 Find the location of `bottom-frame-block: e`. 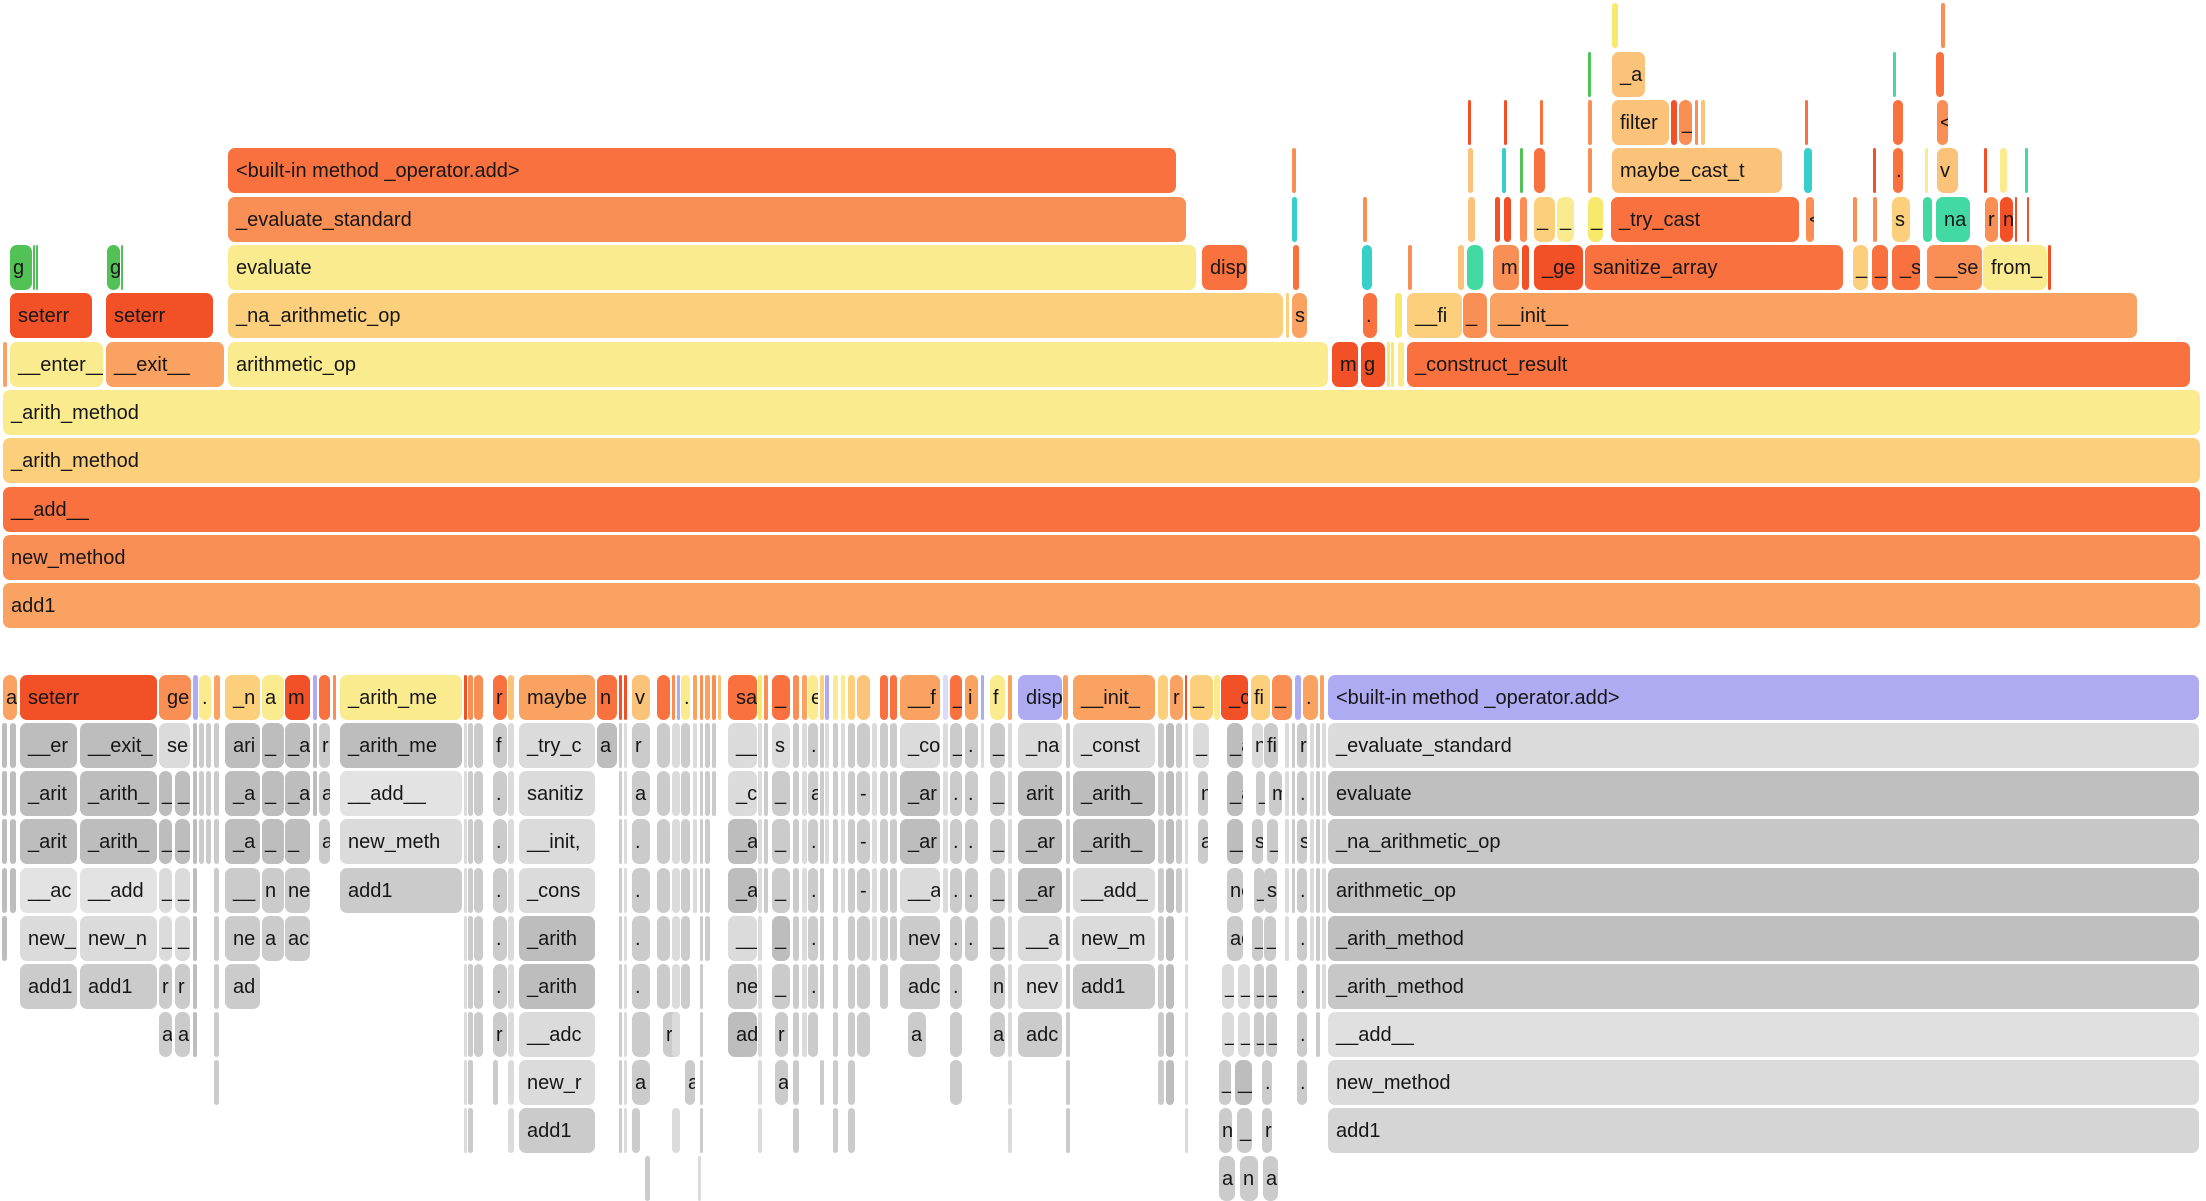

bottom-frame-block: e is located at coordinates (813, 697).